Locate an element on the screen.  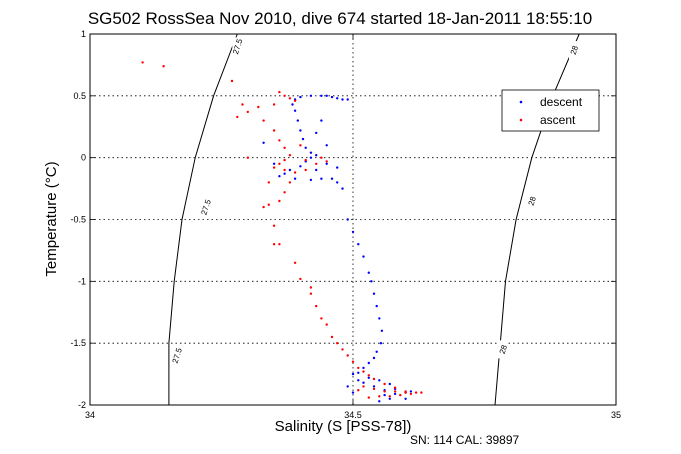
y-tick-label: 0 is located at coordinates (83, 158).